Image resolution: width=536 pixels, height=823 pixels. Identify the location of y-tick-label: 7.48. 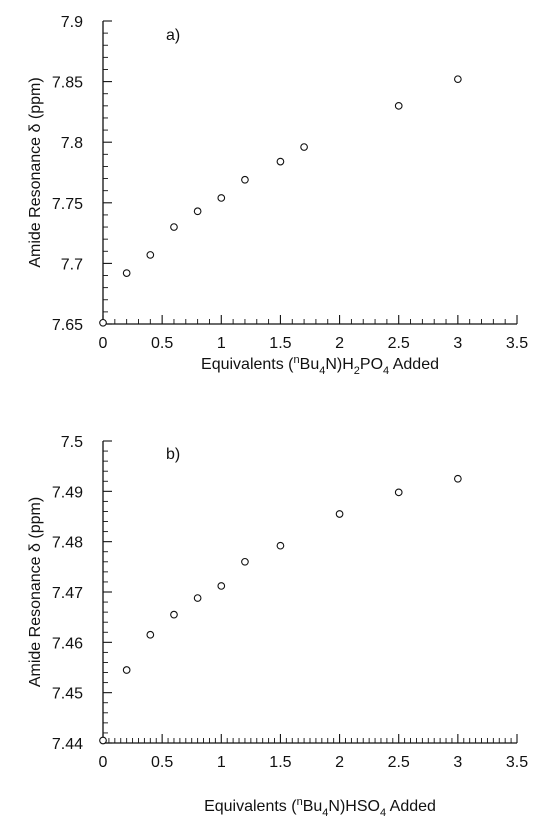
(67, 543).